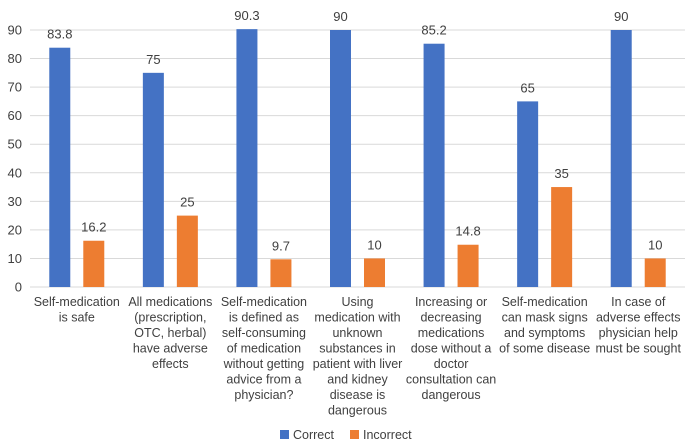 The height and width of the screenshot is (441, 685). Describe the element at coordinates (15, 30) in the screenshot. I see `y-tick-label: 90` at that location.